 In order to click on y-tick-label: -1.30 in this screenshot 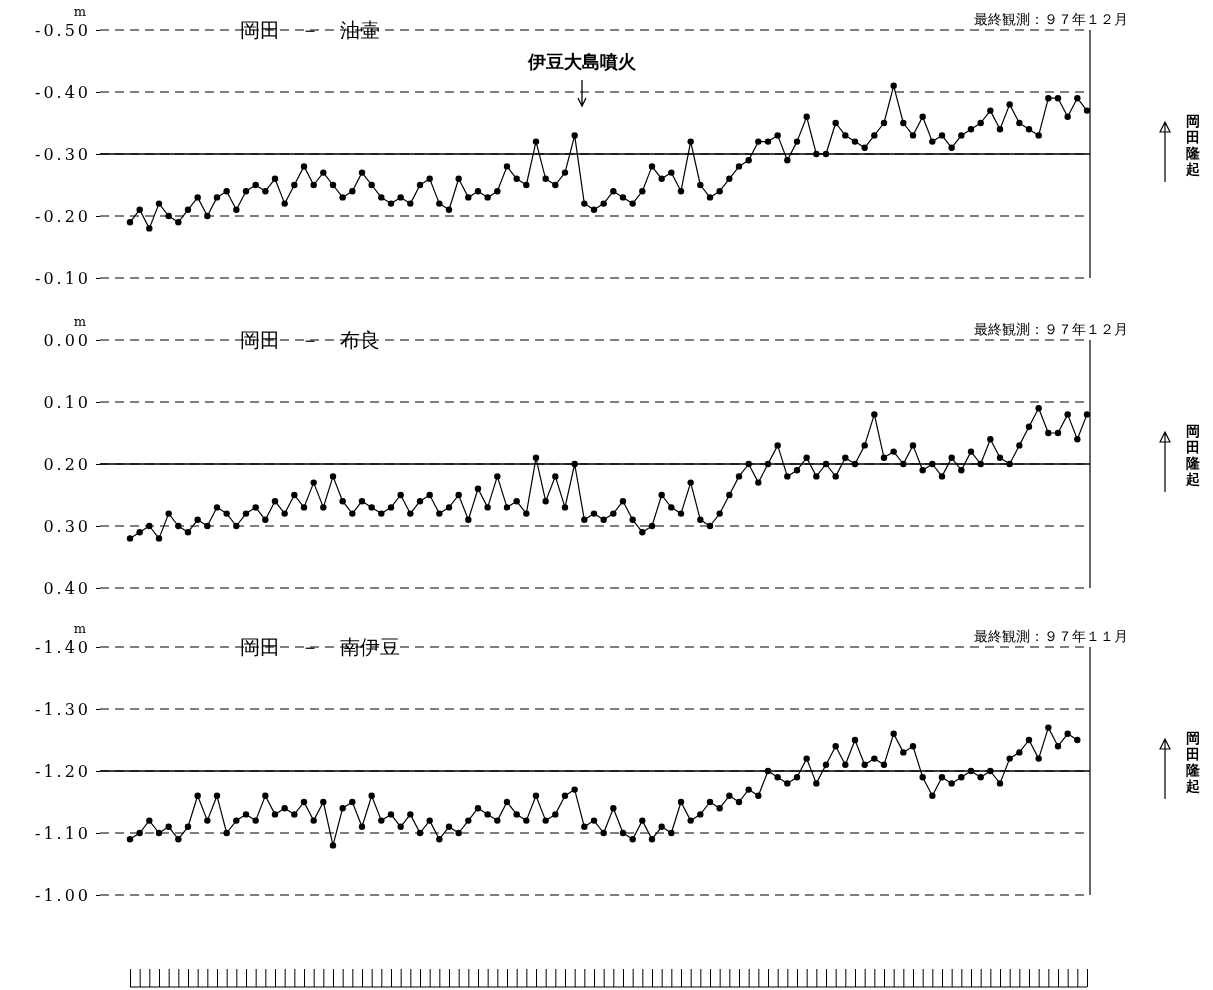, I will do `click(62, 709)`.